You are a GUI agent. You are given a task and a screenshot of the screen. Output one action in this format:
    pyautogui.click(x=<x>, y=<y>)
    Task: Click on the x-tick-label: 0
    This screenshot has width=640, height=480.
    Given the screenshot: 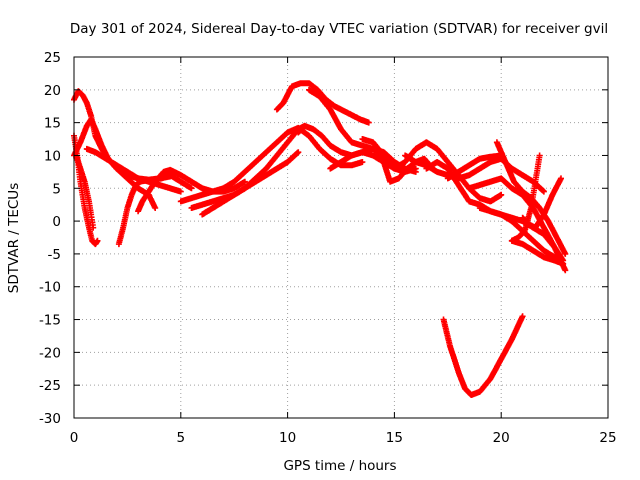 What is the action you would take?
    pyautogui.click(x=74, y=438)
    